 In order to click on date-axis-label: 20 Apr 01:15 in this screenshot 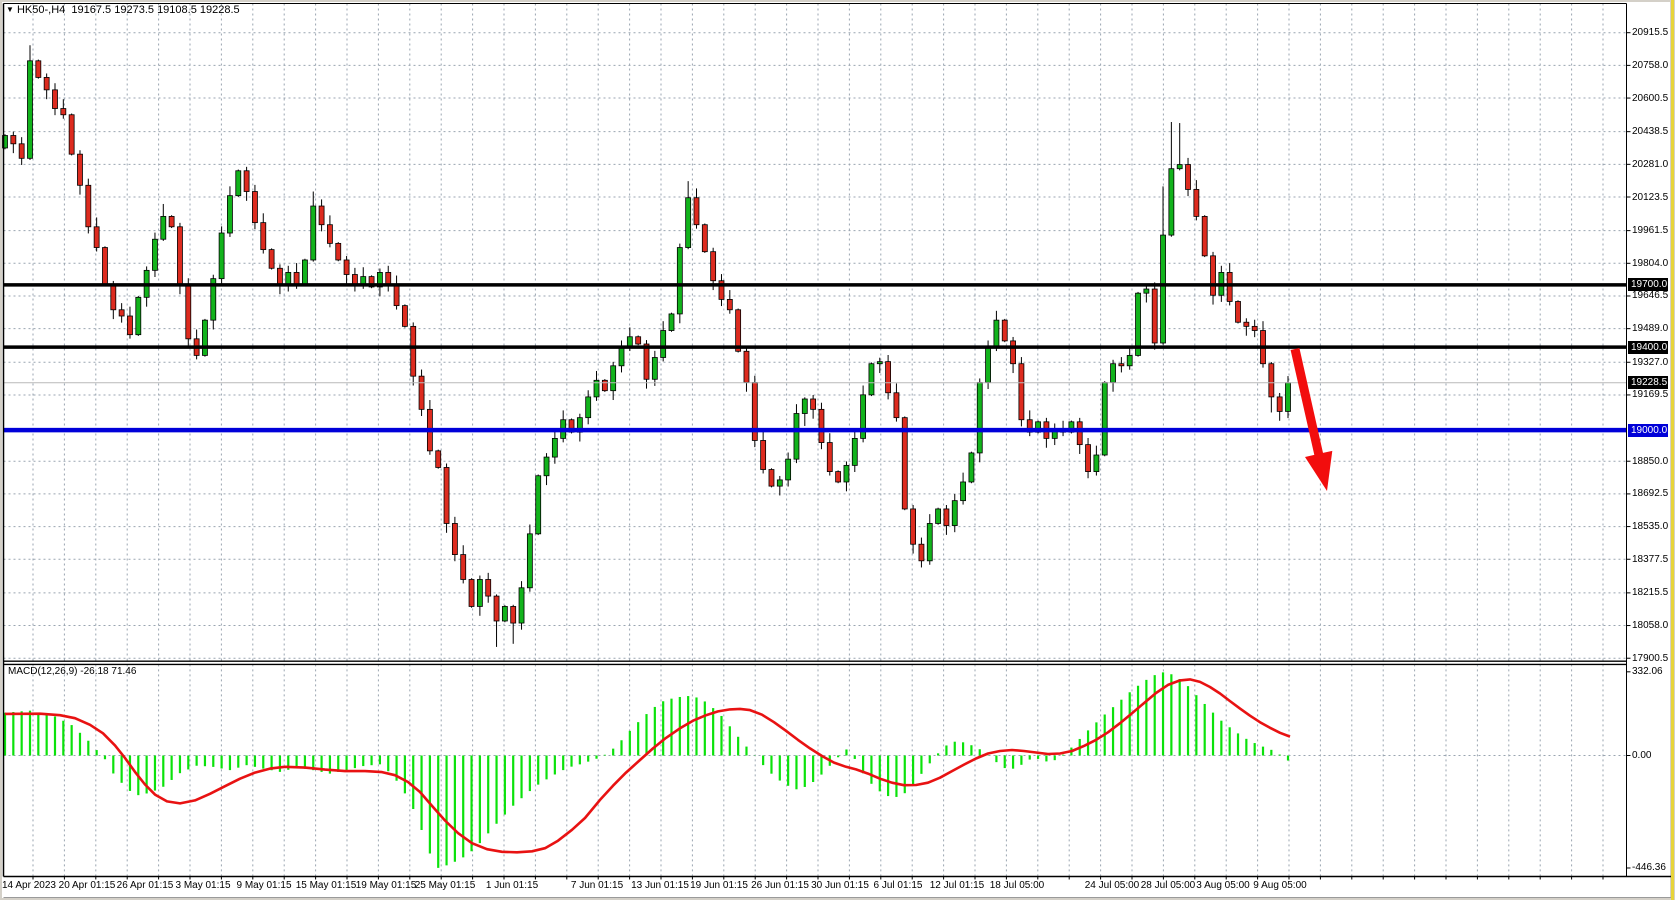, I will do `click(87, 885)`.